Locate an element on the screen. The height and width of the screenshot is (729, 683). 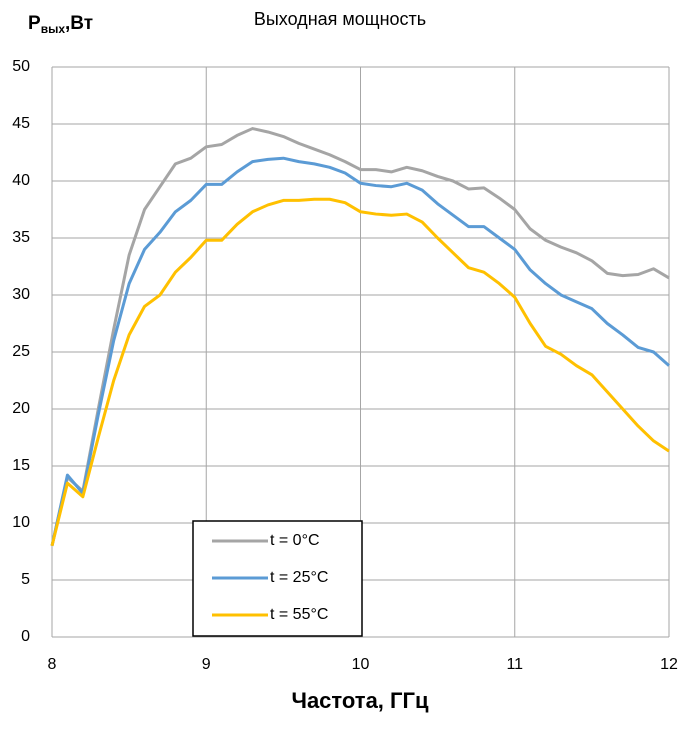
chart-title: Выходная мощность is located at coordinates (340, 19).